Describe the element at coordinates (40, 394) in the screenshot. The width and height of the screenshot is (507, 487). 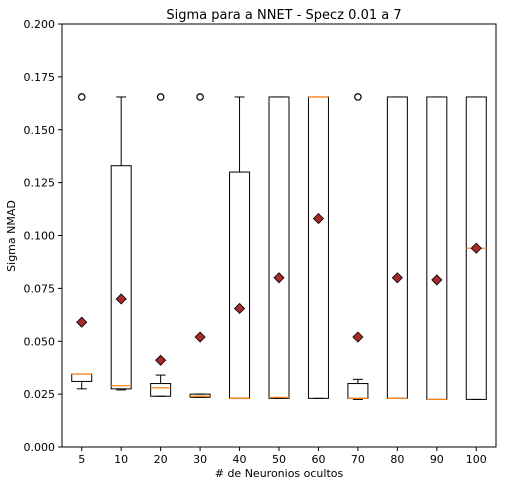
I see `y-tick-label: 0.025` at that location.